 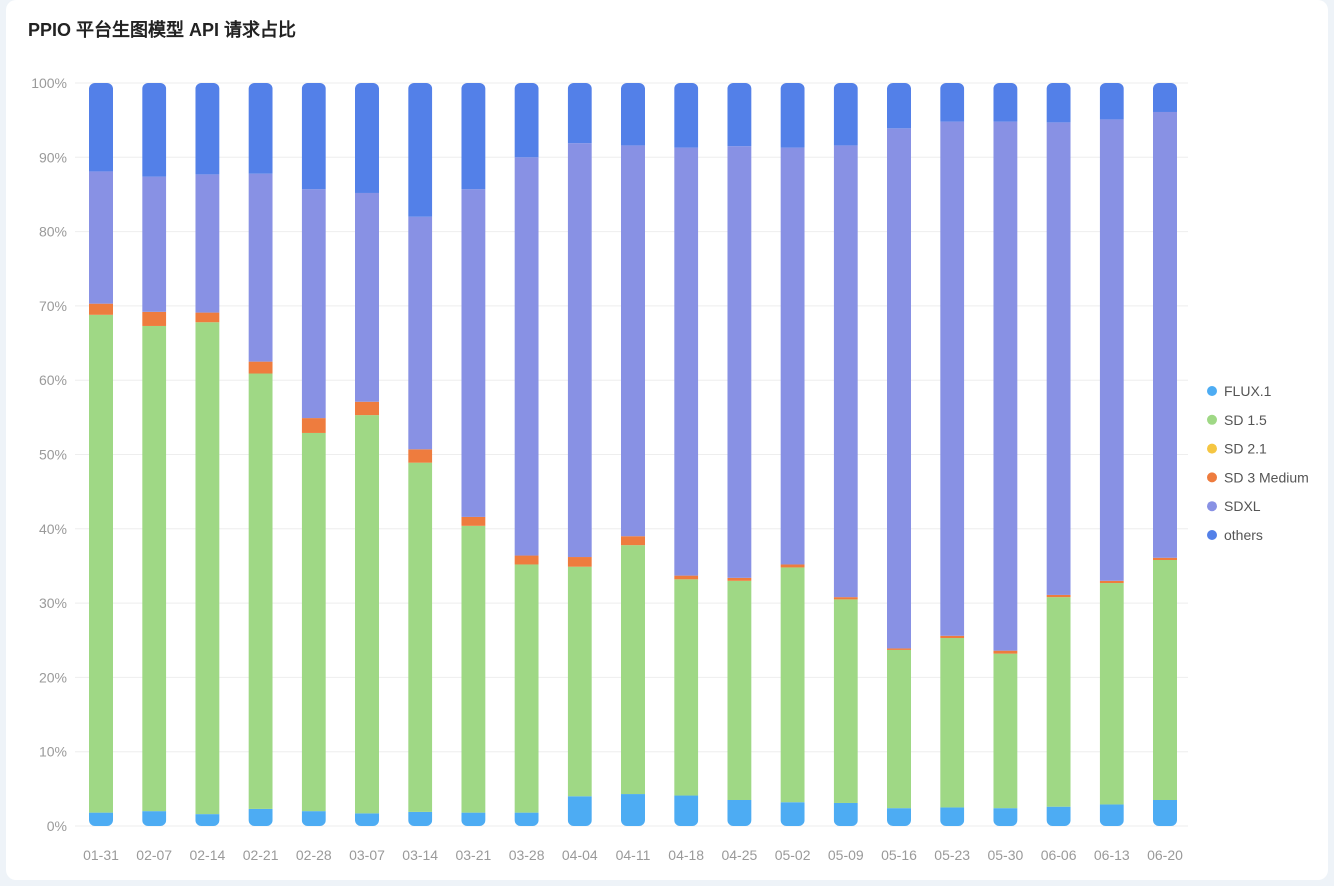 What do you see at coordinates (1248, 391) in the screenshot?
I see `legend-label: FLUX.1` at bounding box center [1248, 391].